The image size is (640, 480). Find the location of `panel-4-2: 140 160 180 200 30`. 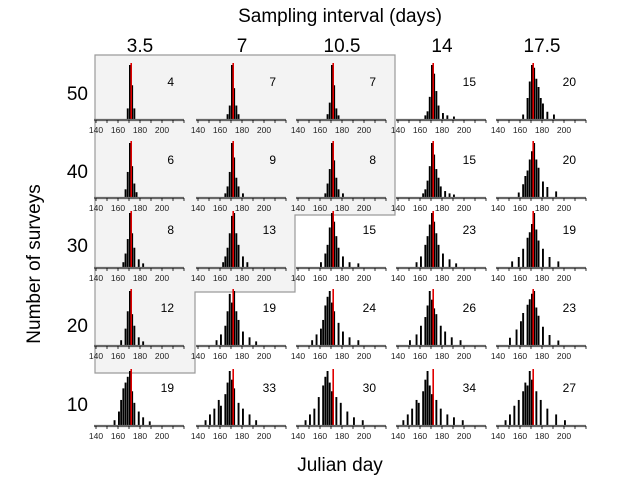

panel-4-2: 140 160 180 200 30 is located at coordinates (339, 405).